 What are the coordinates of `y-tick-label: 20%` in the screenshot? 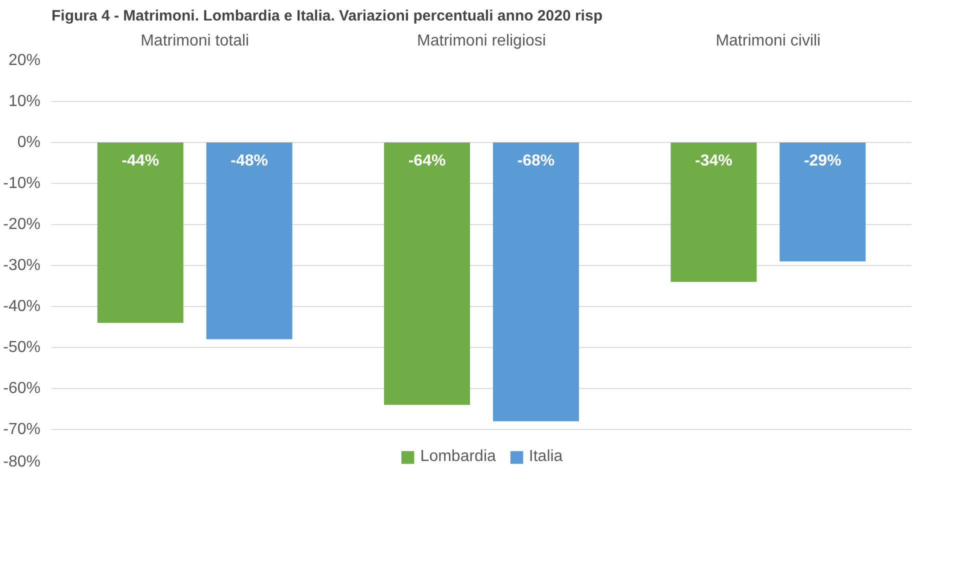 It's located at (24, 60).